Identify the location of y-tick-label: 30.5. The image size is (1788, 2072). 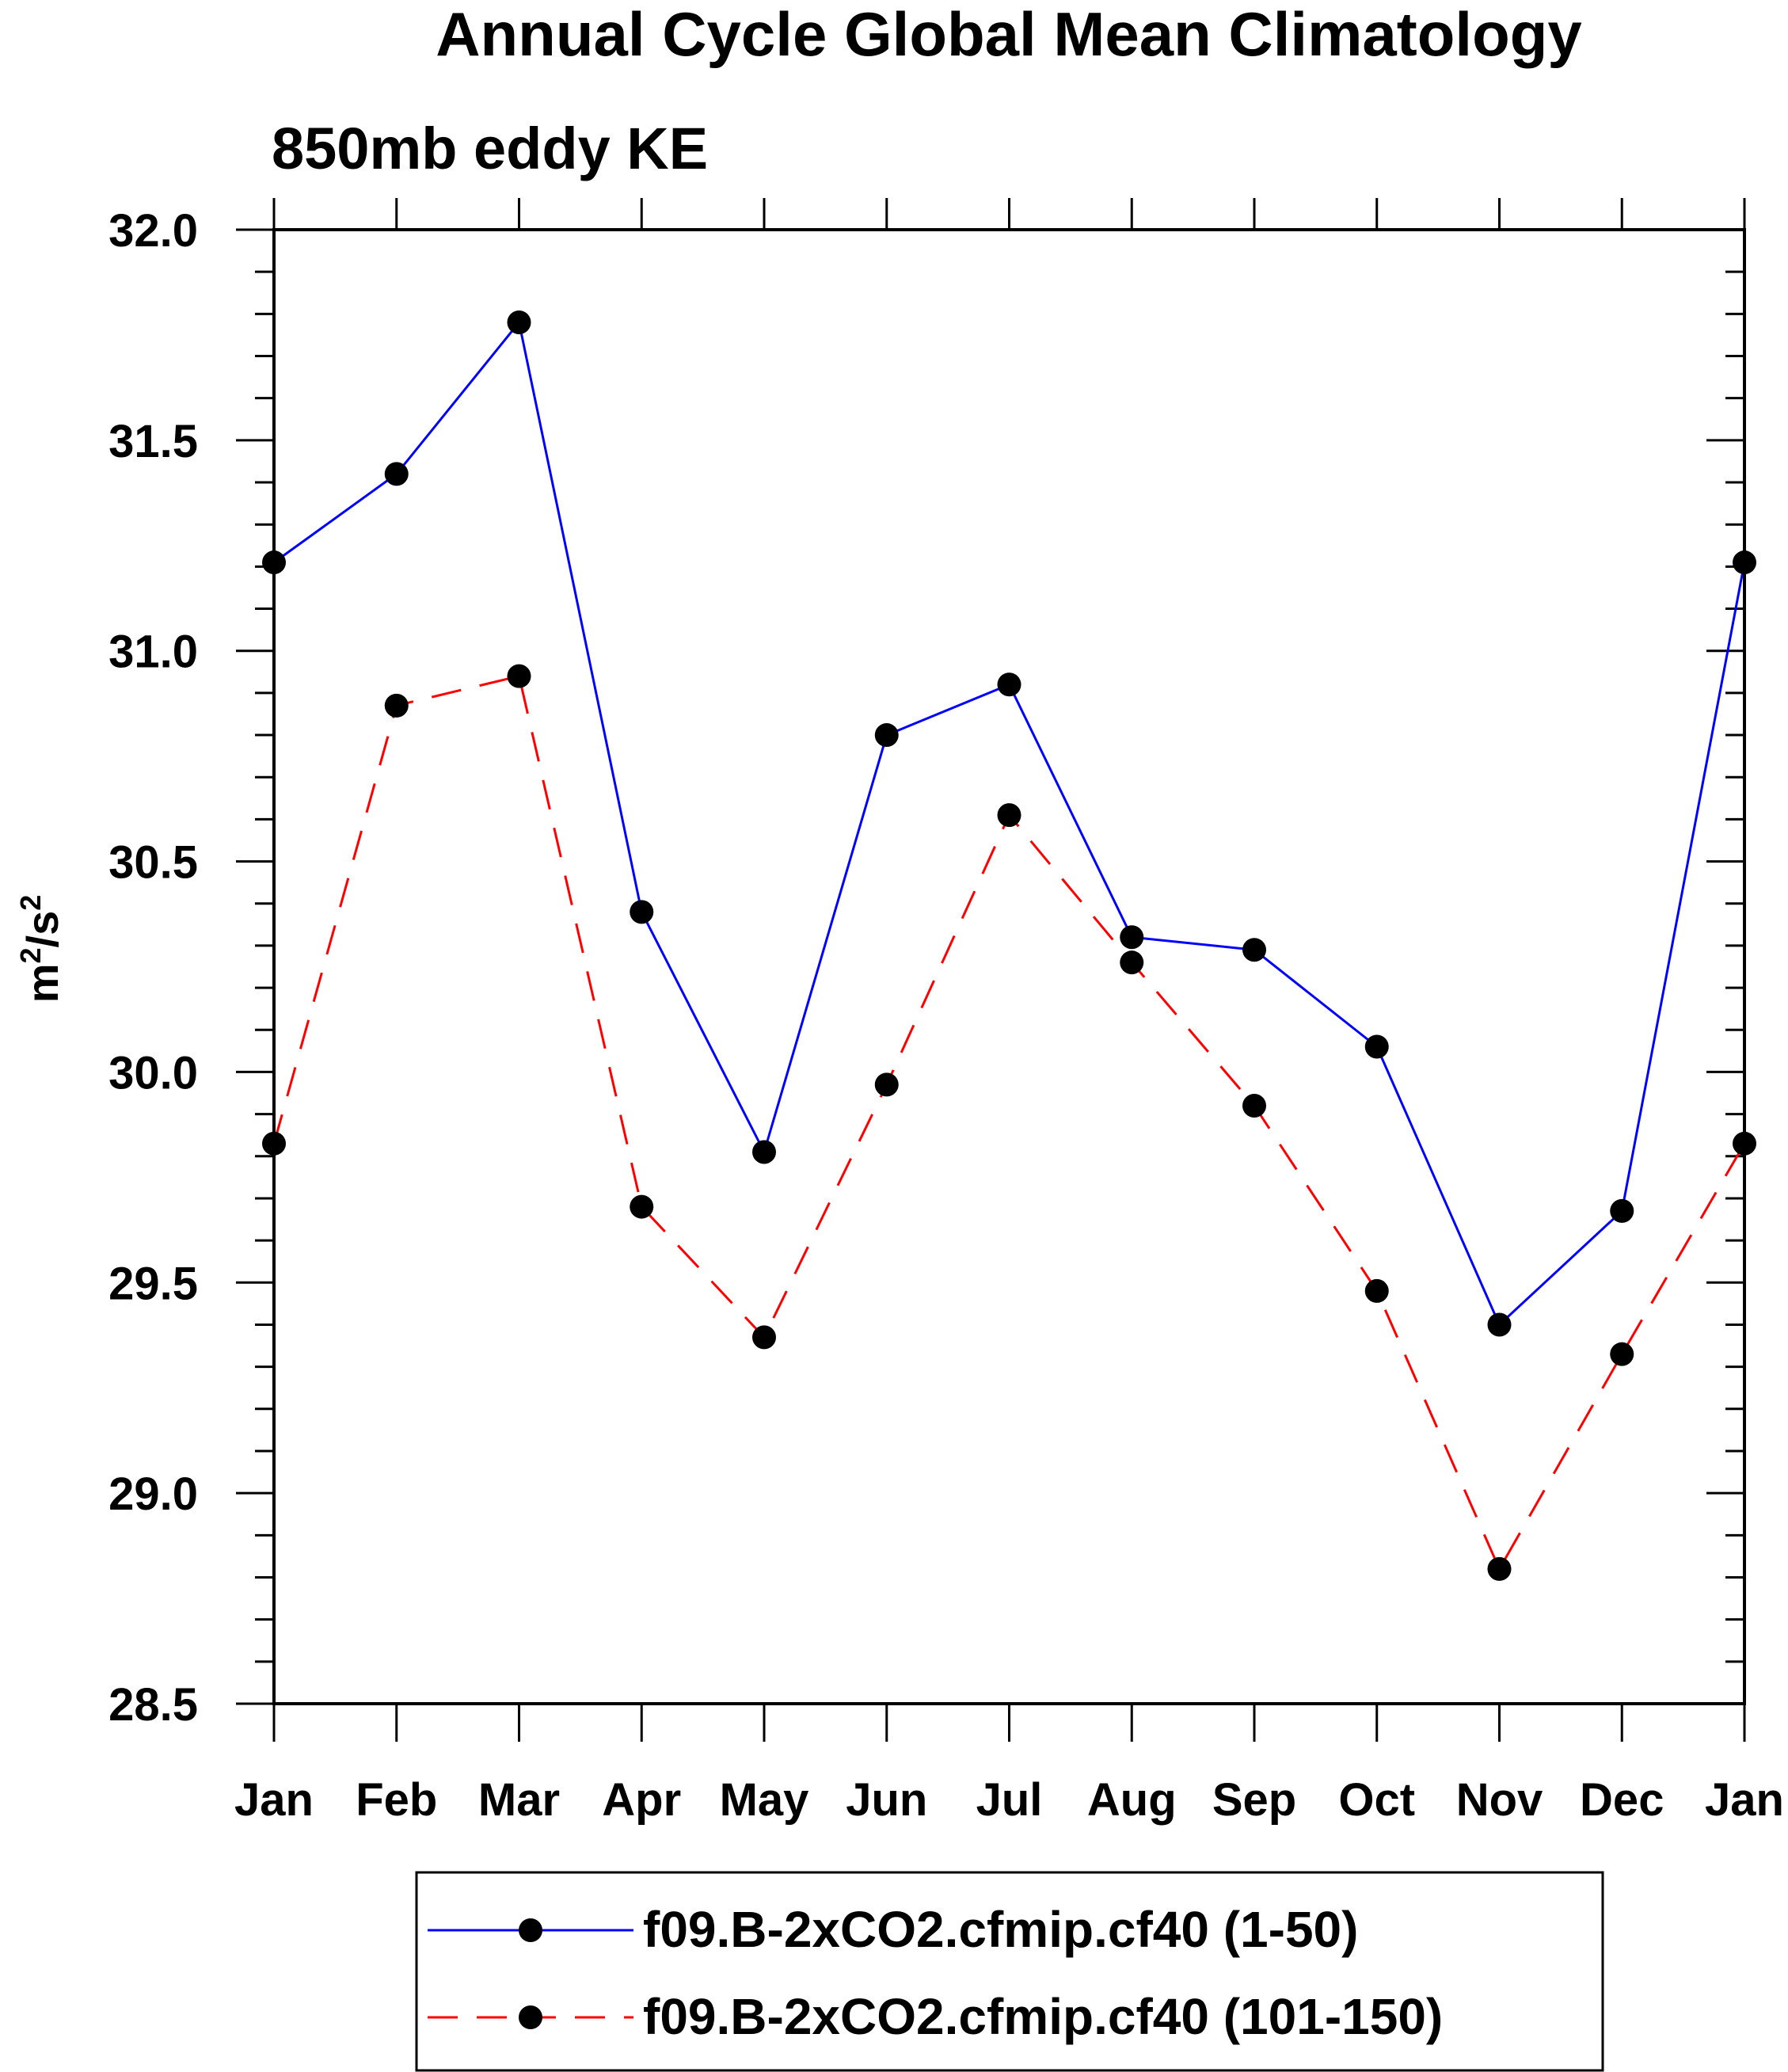
(153, 863).